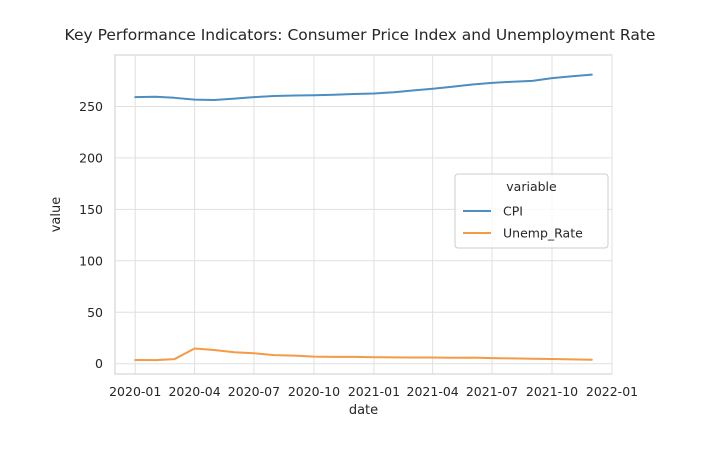 This screenshot has width=717, height=449. What do you see at coordinates (314, 391) in the screenshot?
I see `x-tick-label: 2020-10` at bounding box center [314, 391].